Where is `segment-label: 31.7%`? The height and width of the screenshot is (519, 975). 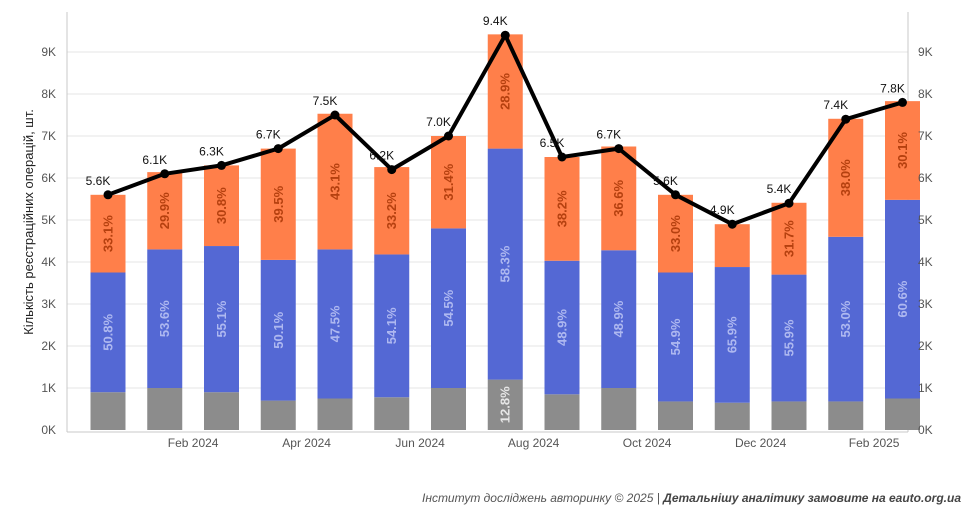 segment-label: 31.7% is located at coordinates (789, 238).